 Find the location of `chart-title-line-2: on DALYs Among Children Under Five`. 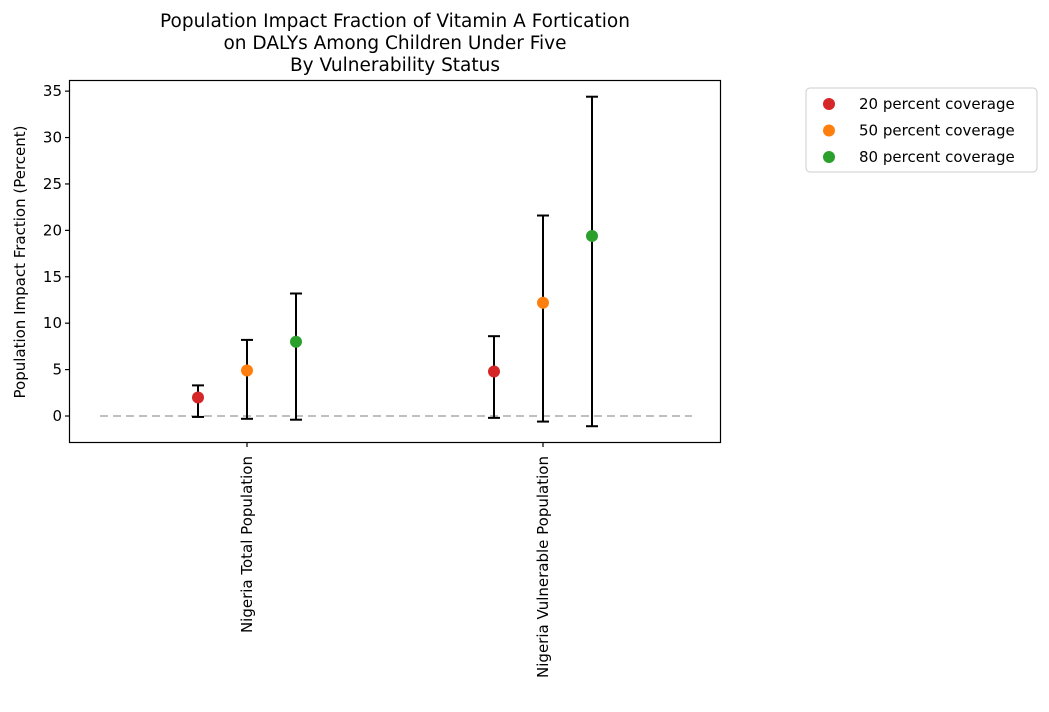

chart-title-line-2: on DALYs Among Children Under Five is located at coordinates (394, 43).